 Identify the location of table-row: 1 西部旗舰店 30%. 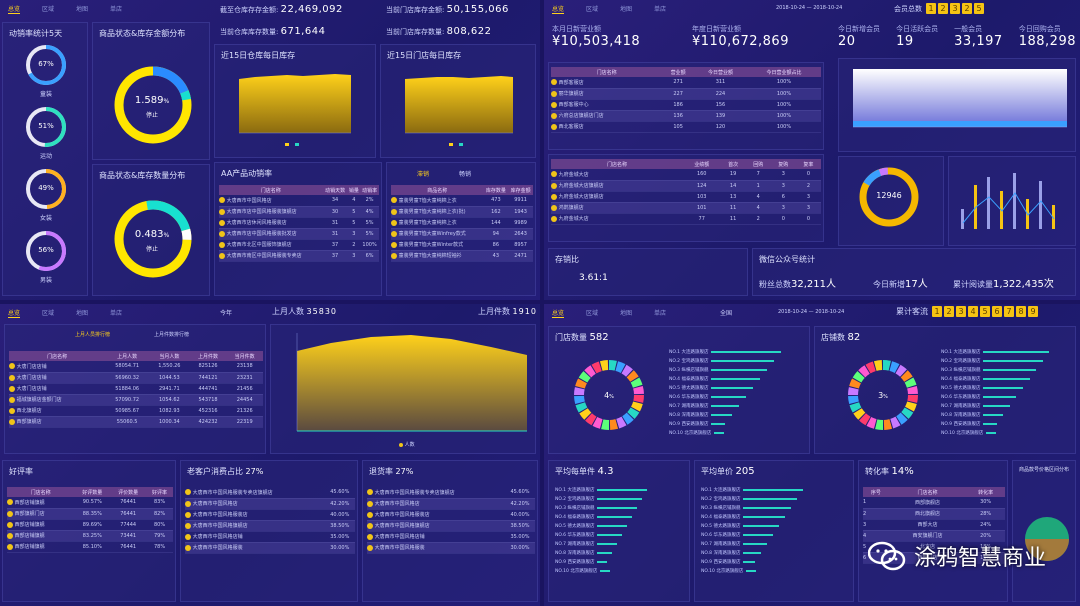
(934, 503).